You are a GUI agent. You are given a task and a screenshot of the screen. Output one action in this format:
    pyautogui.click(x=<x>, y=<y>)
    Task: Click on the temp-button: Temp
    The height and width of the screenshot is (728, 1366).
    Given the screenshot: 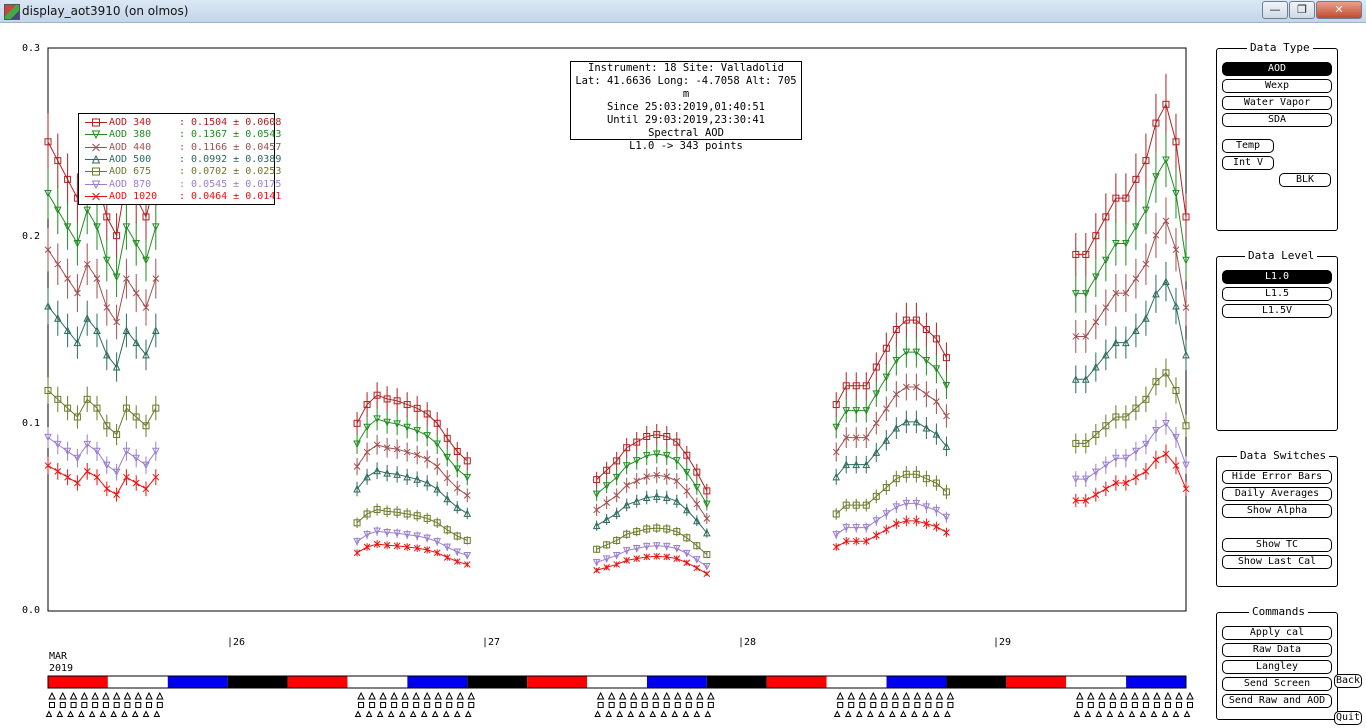 What is the action you would take?
    pyautogui.click(x=1248, y=146)
    